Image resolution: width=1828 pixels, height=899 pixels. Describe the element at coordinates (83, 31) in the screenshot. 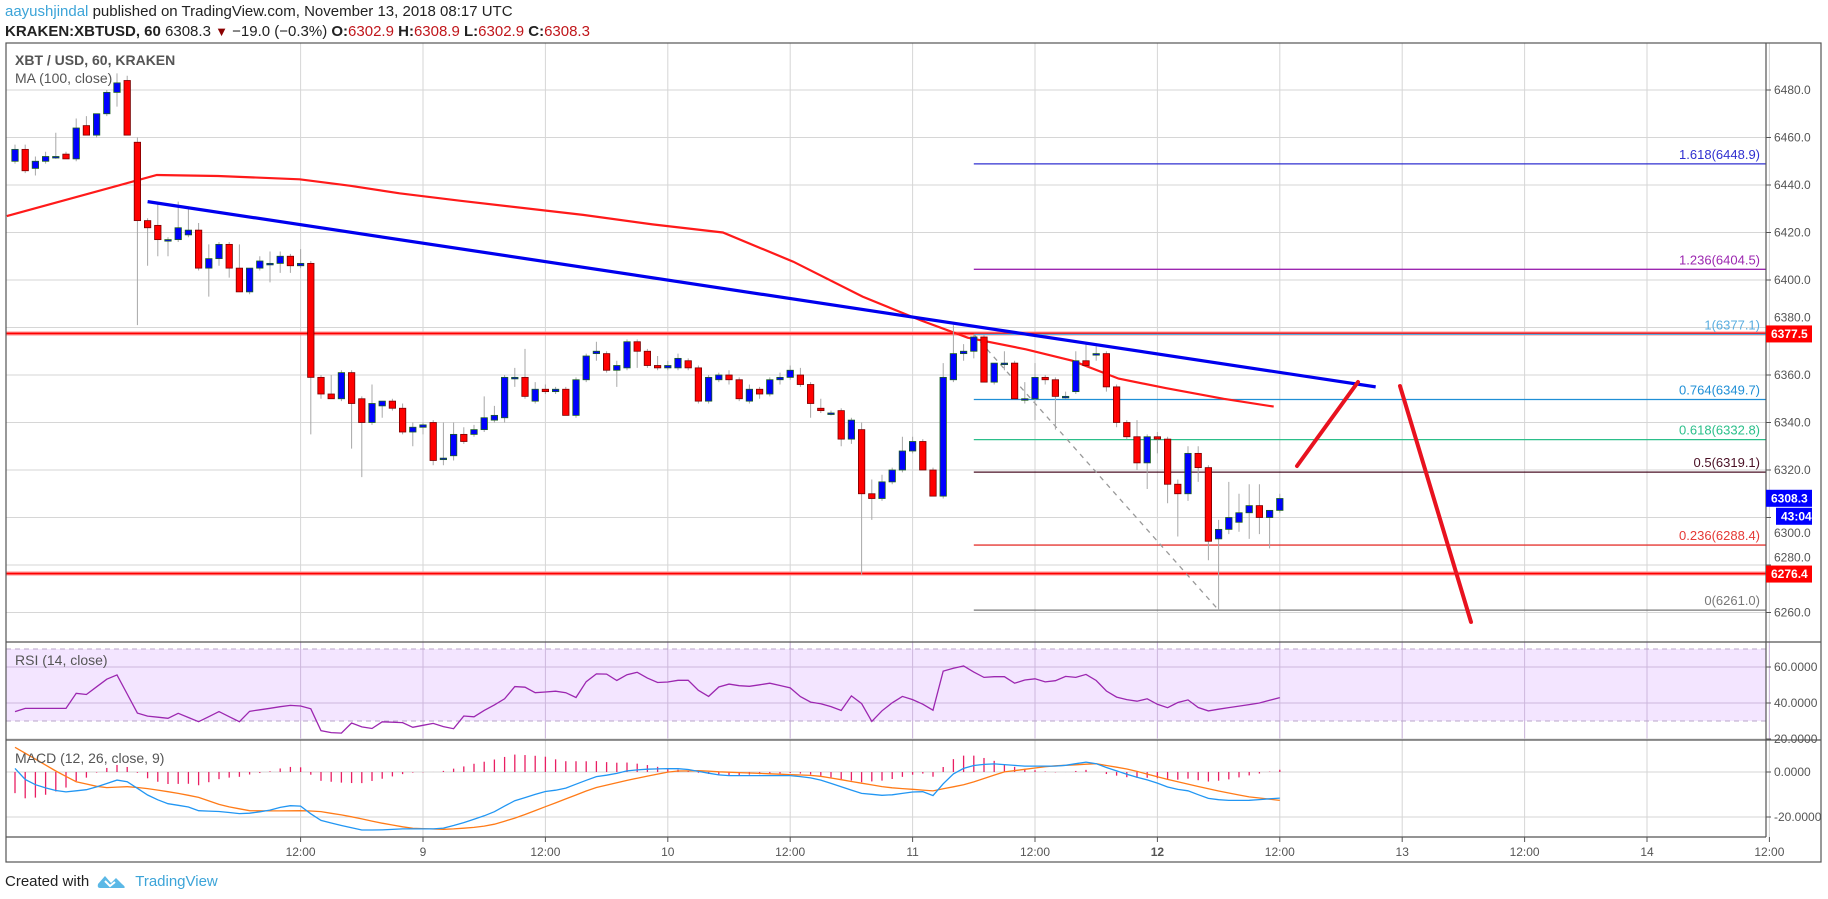

I see `symbol-label: KRAKEN:XBTUSD, 60` at that location.